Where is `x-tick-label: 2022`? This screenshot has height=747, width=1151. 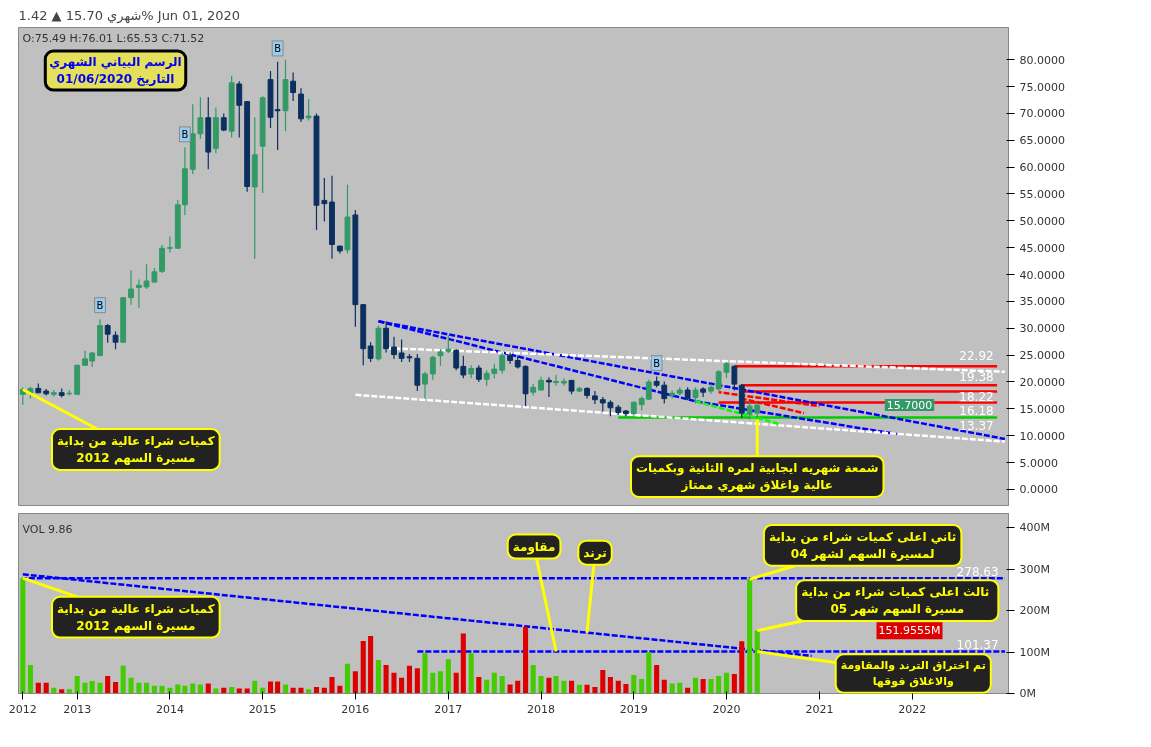 x-tick-label: 2022 is located at coordinates (912, 709).